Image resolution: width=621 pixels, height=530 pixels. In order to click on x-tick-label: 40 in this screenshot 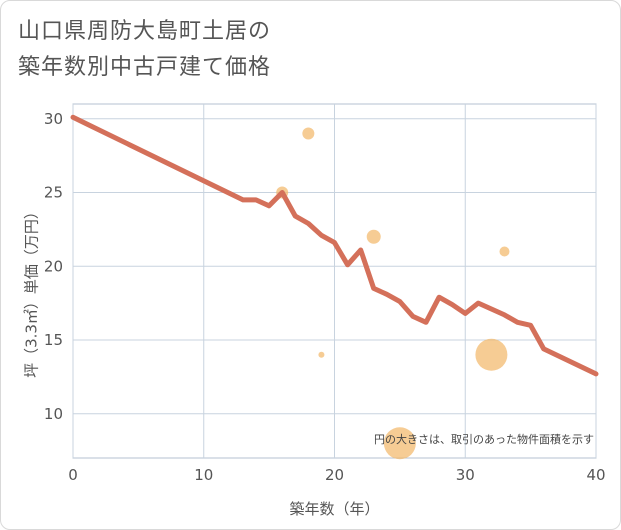, I will do `click(595, 475)`.